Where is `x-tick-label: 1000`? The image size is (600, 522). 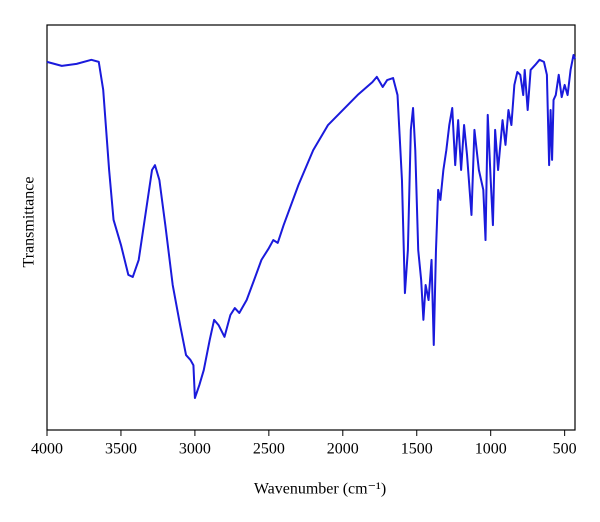
x-tick-label: 1000 is located at coordinates (491, 449).